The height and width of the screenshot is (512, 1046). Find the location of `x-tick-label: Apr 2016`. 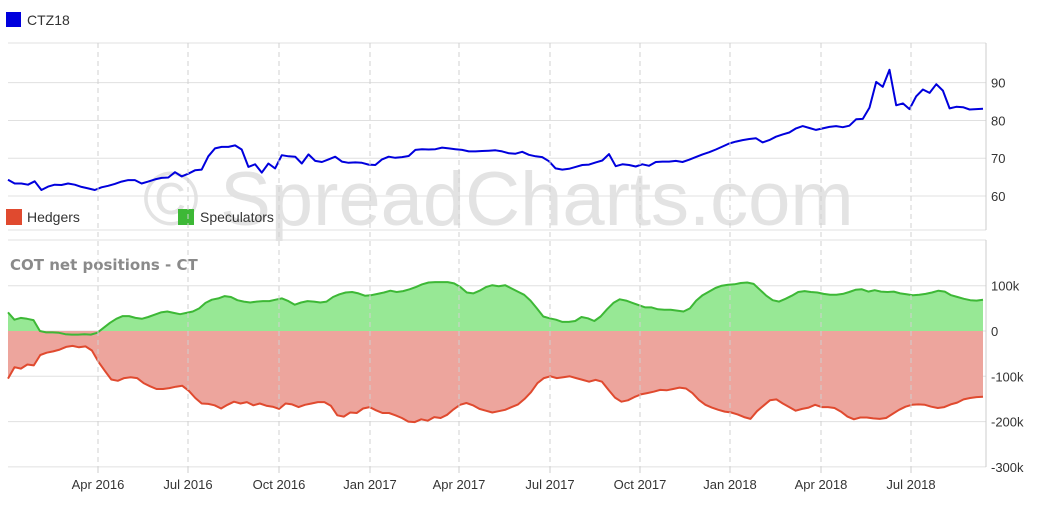

x-tick-label: Apr 2016 is located at coordinates (98, 484).